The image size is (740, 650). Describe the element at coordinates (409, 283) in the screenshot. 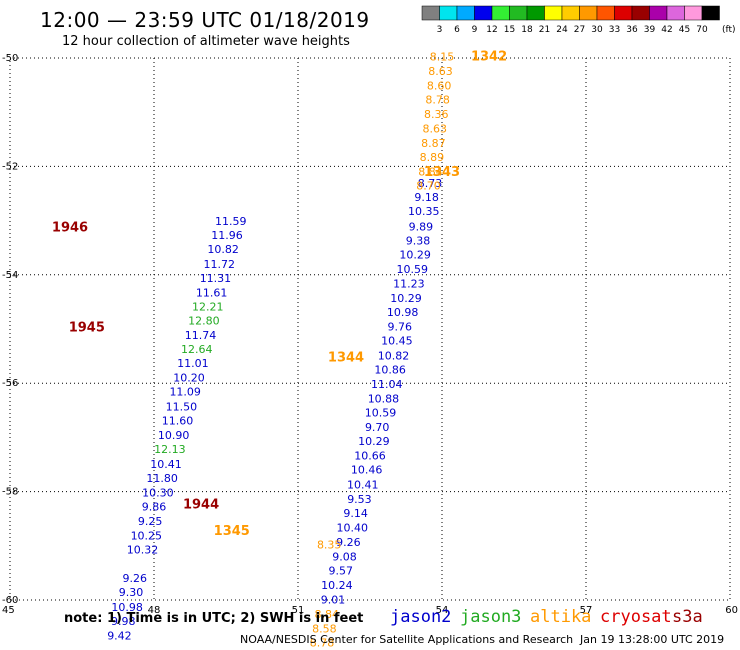

I see `swh-label-jason2-7: 11.23` at that location.